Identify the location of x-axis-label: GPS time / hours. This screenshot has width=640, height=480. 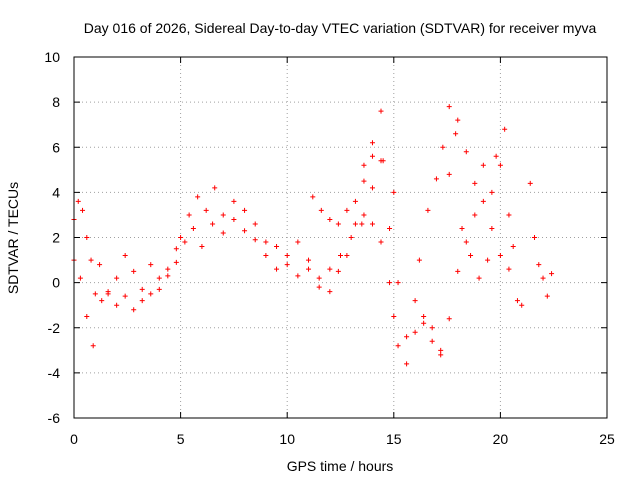
(340, 466).